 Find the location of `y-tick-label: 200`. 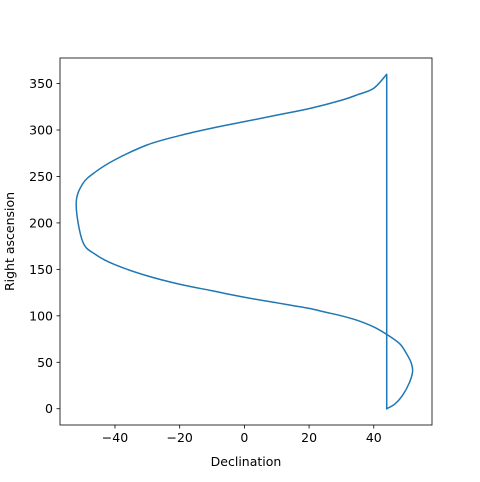

y-tick-label: 200 is located at coordinates (41, 222).